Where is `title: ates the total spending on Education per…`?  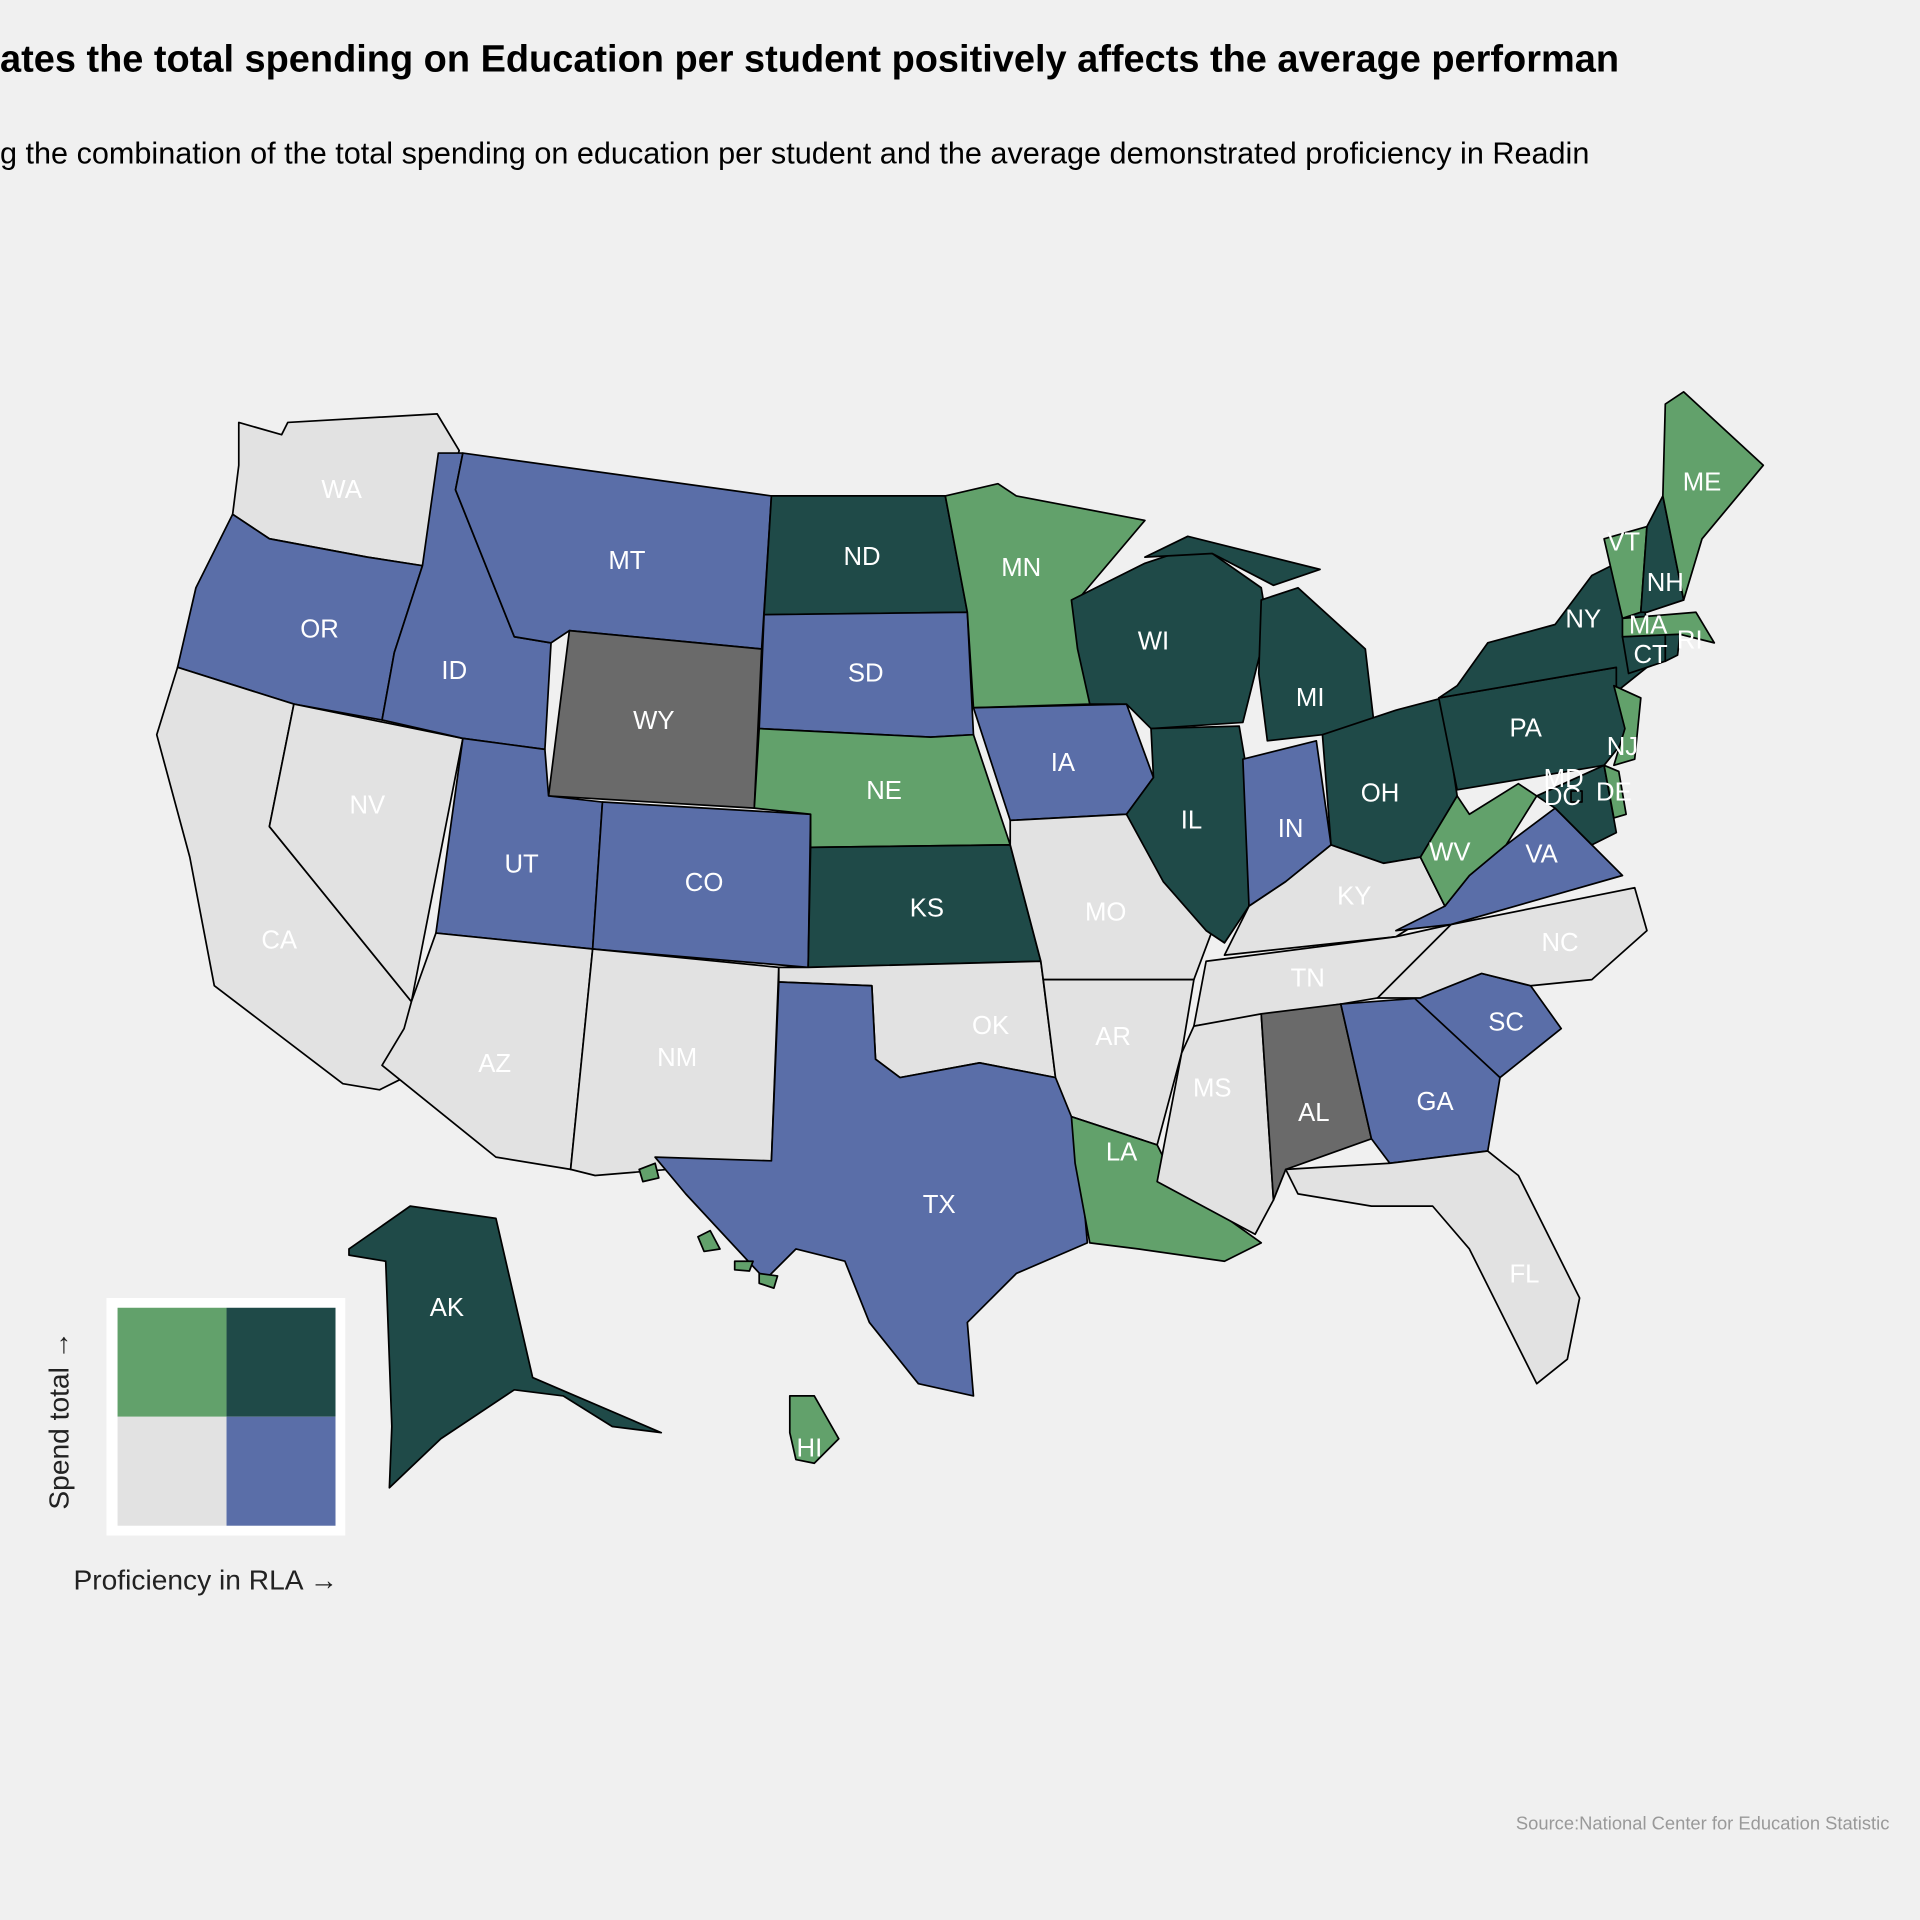
title: ates the total spending on Education per… is located at coordinates (809, 59).